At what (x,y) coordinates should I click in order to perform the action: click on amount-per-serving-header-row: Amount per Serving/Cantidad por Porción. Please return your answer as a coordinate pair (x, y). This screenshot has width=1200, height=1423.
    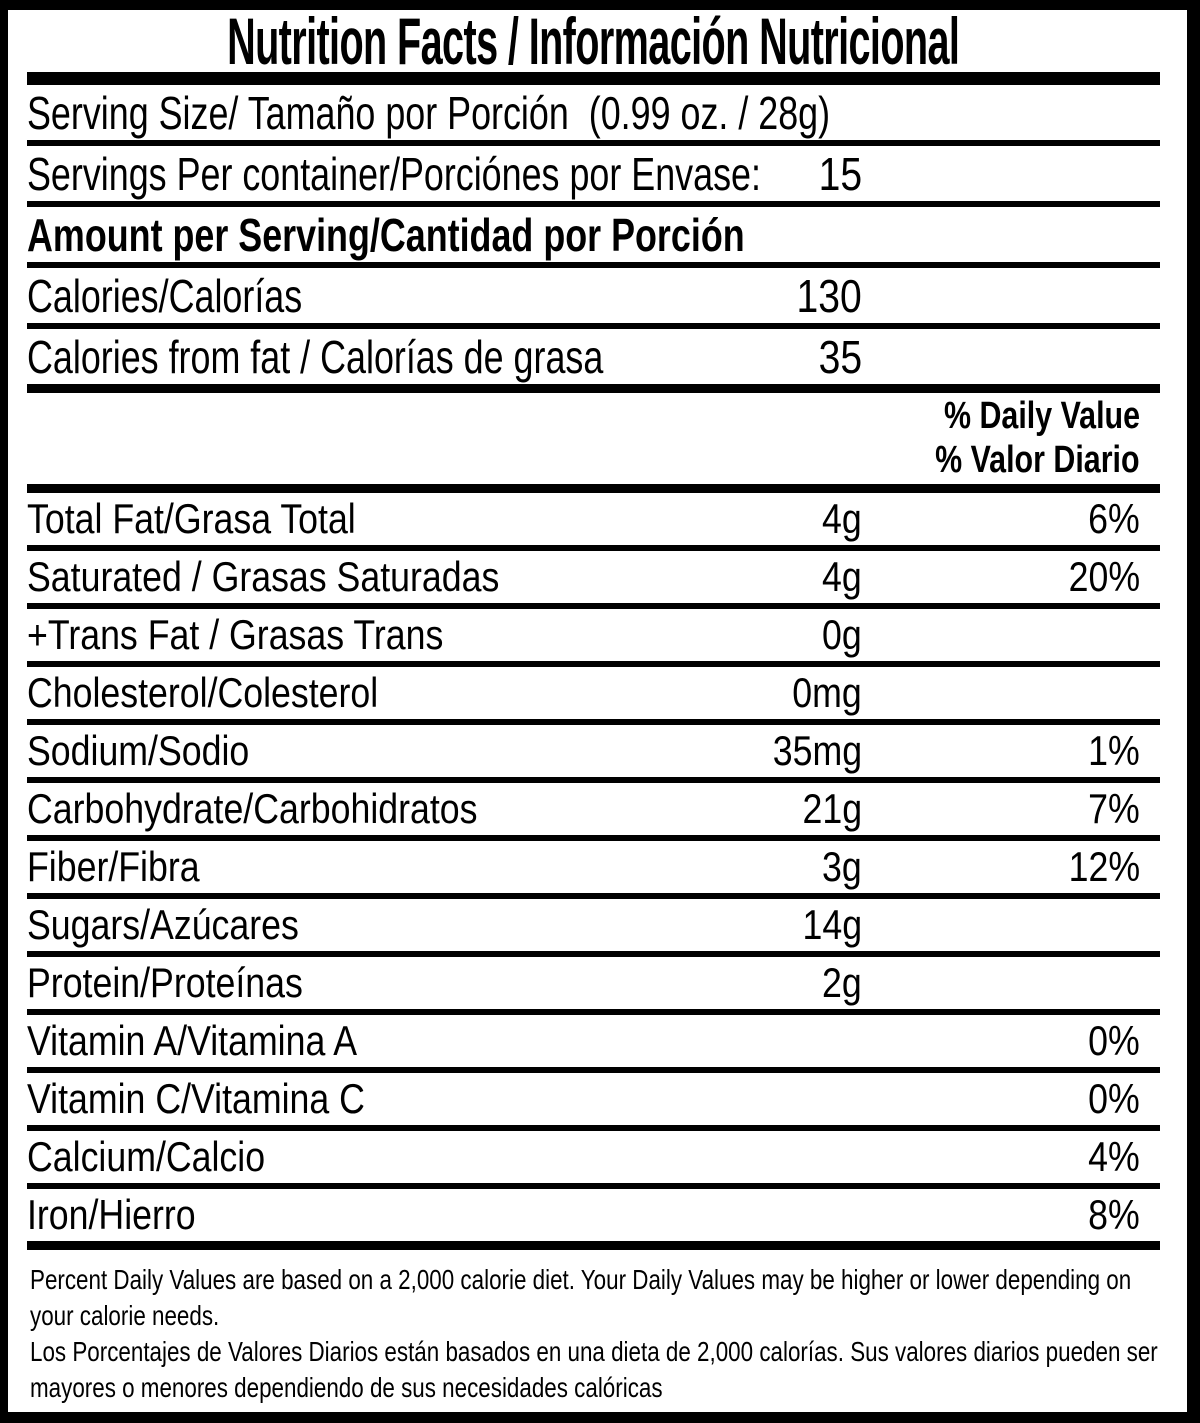
    Looking at the image, I should click on (593, 237).